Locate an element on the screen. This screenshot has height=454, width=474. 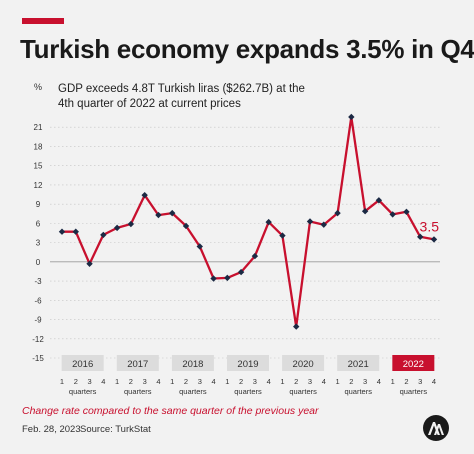
y-tick-label: 3 is located at coordinates (38, 243).